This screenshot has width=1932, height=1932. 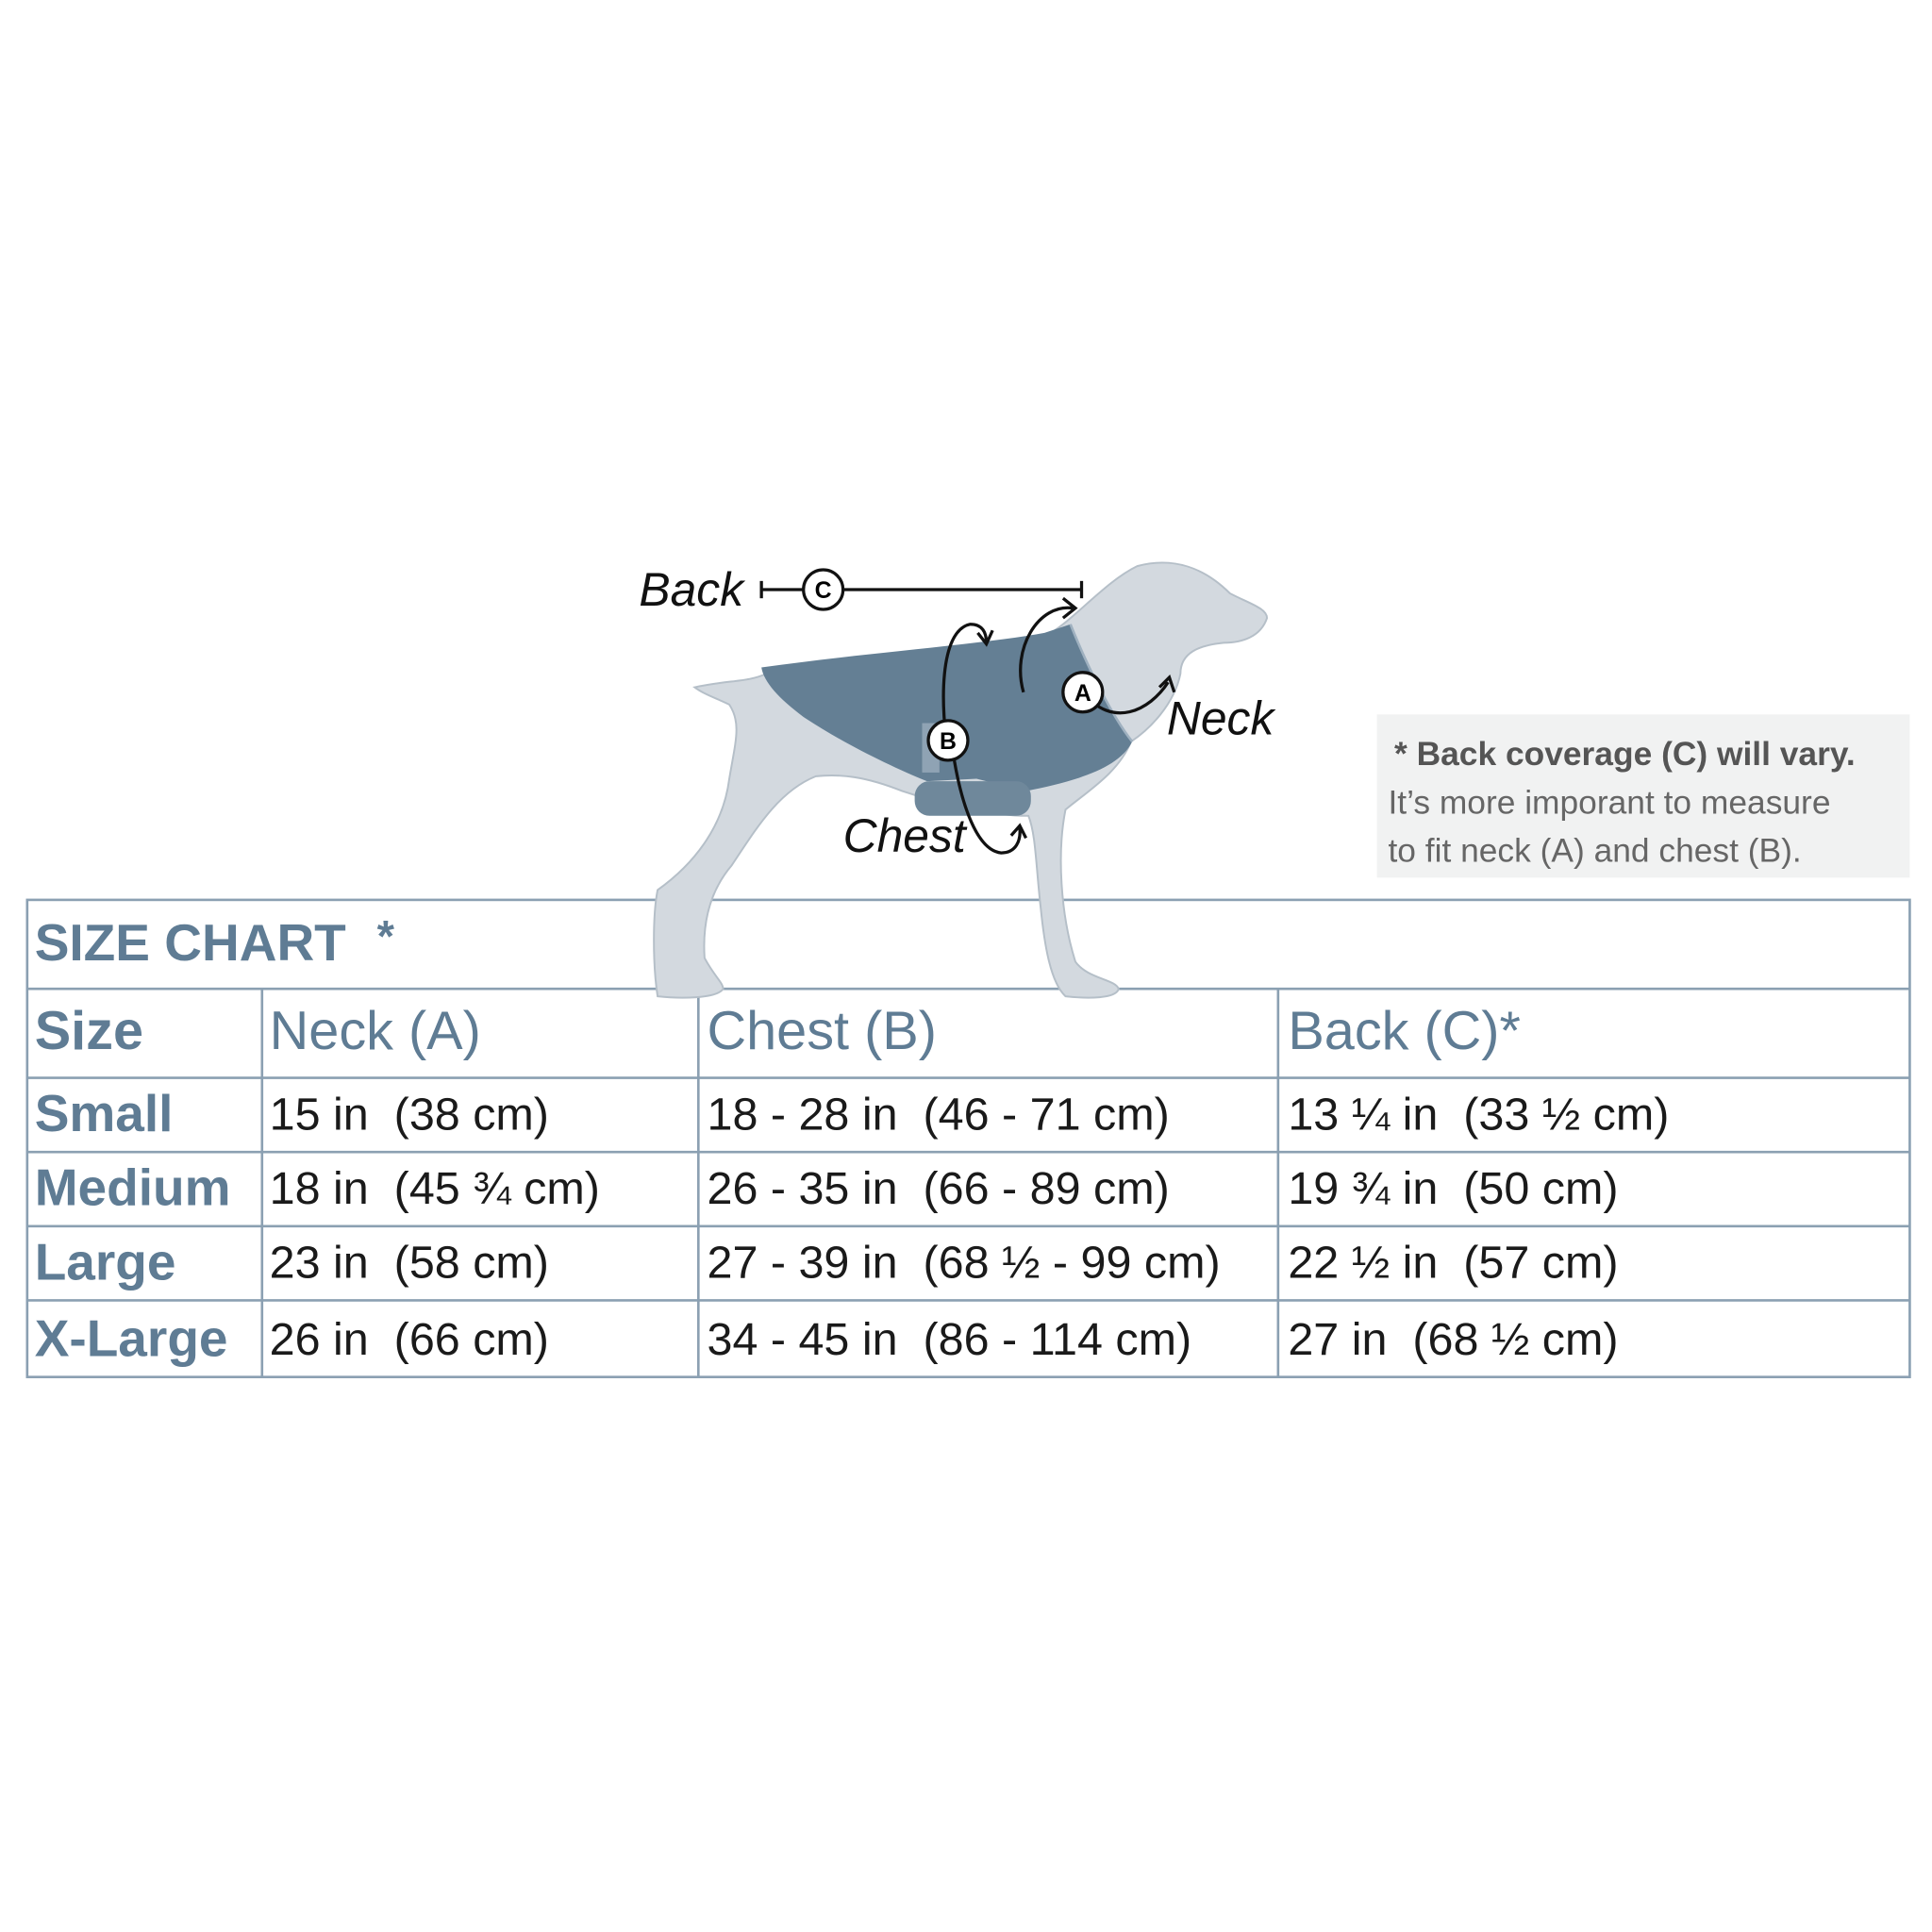 What do you see at coordinates (1453, 1263) in the screenshot?
I see `measure-cell: 22 ½ in (57 cm)` at bounding box center [1453, 1263].